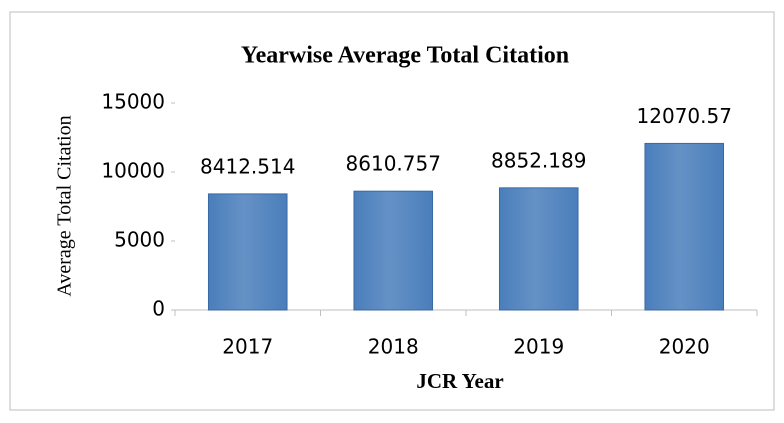 This screenshot has height=423, width=784. I want to click on y-tick-label: 0, so click(158, 309).